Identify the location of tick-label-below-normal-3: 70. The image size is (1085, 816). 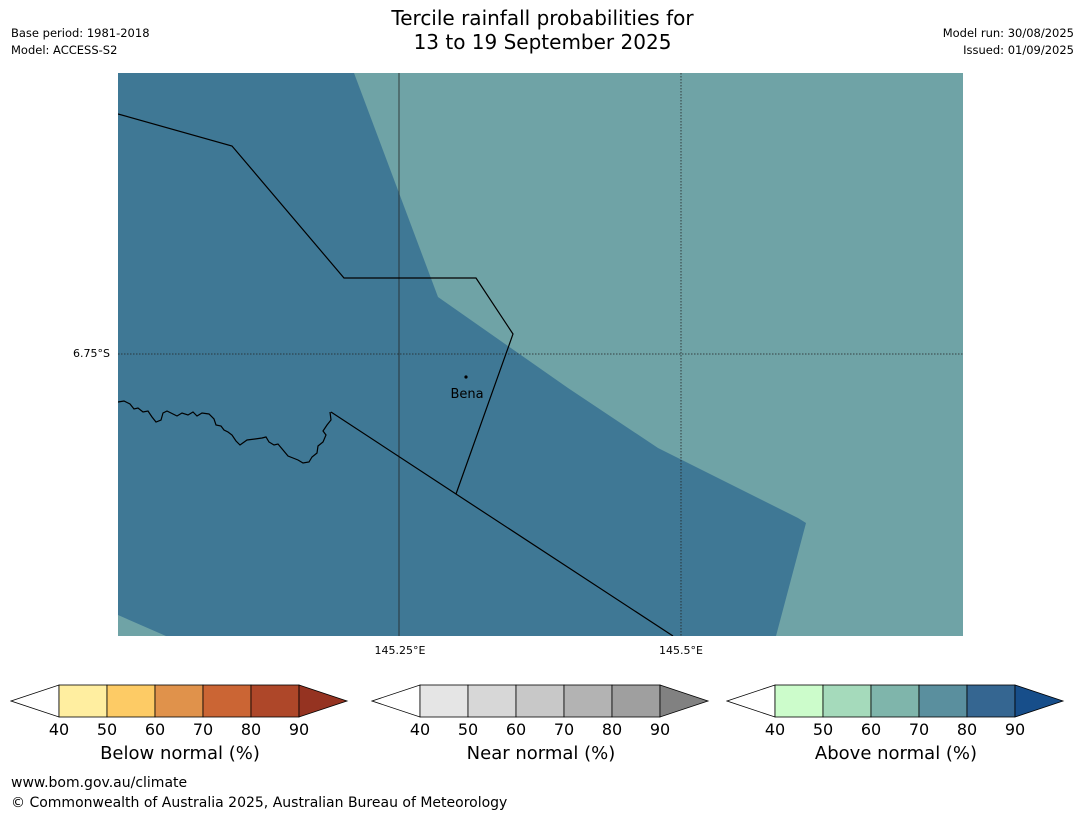
(203, 729).